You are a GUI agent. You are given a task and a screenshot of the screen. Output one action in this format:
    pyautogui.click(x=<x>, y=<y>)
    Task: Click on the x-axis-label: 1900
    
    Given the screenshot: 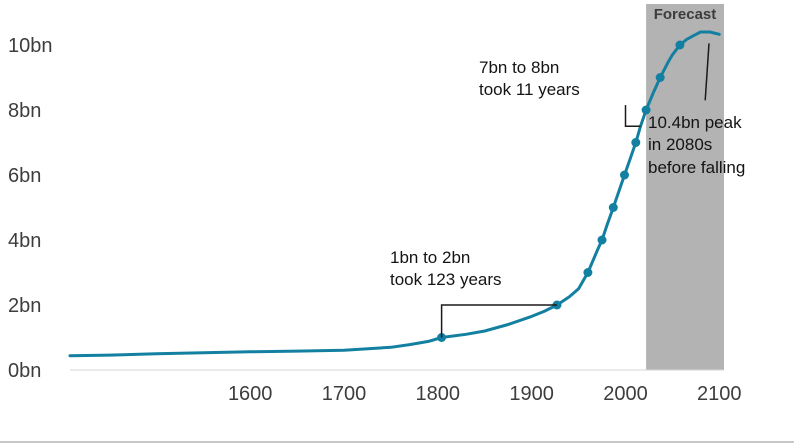 What is the action you would take?
    pyautogui.click(x=531, y=394)
    